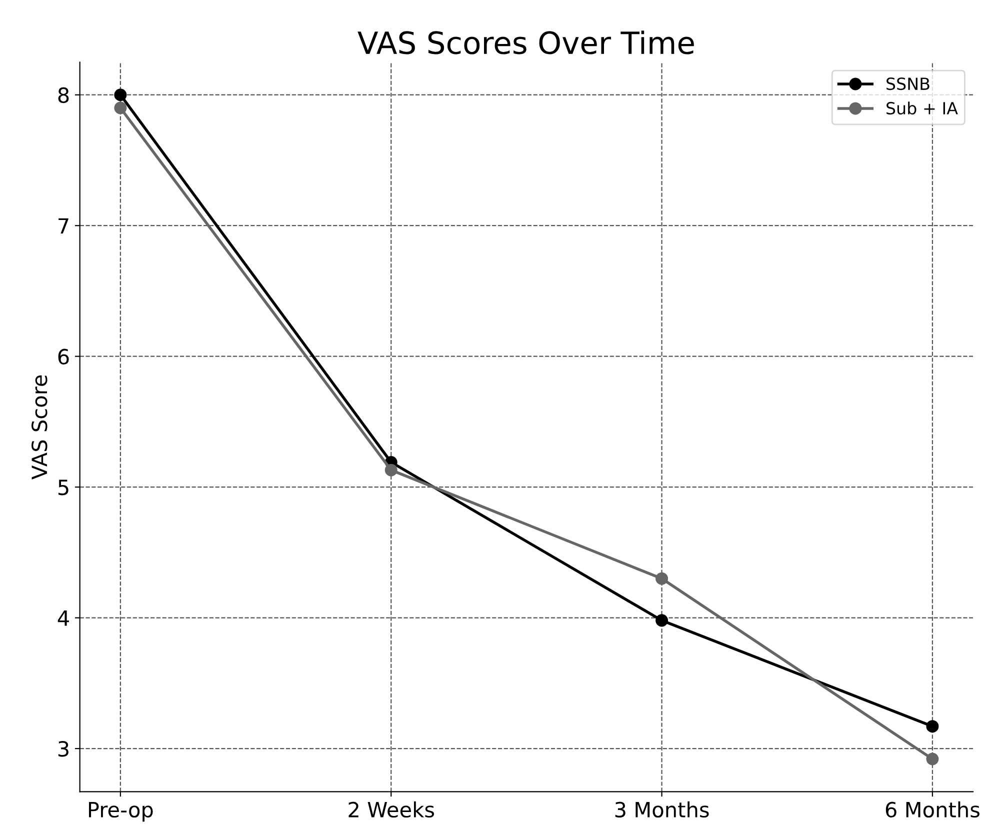 Image resolution: width=998 pixels, height=829 pixels. Describe the element at coordinates (120, 812) in the screenshot. I see `x-tick-label: Pre-op` at that location.